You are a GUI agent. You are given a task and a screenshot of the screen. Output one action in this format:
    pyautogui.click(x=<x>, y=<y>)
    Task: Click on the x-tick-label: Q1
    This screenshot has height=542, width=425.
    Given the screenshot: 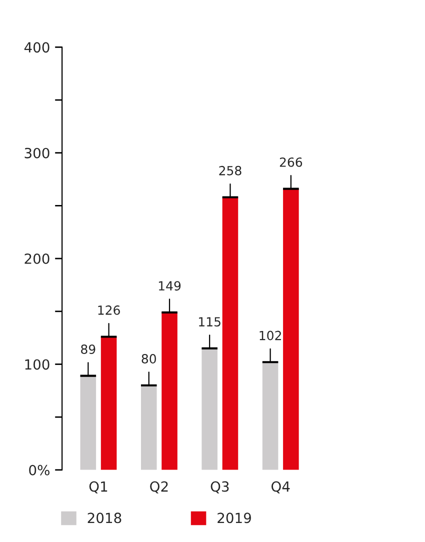 What is the action you would take?
    pyautogui.click(x=98, y=487)
    